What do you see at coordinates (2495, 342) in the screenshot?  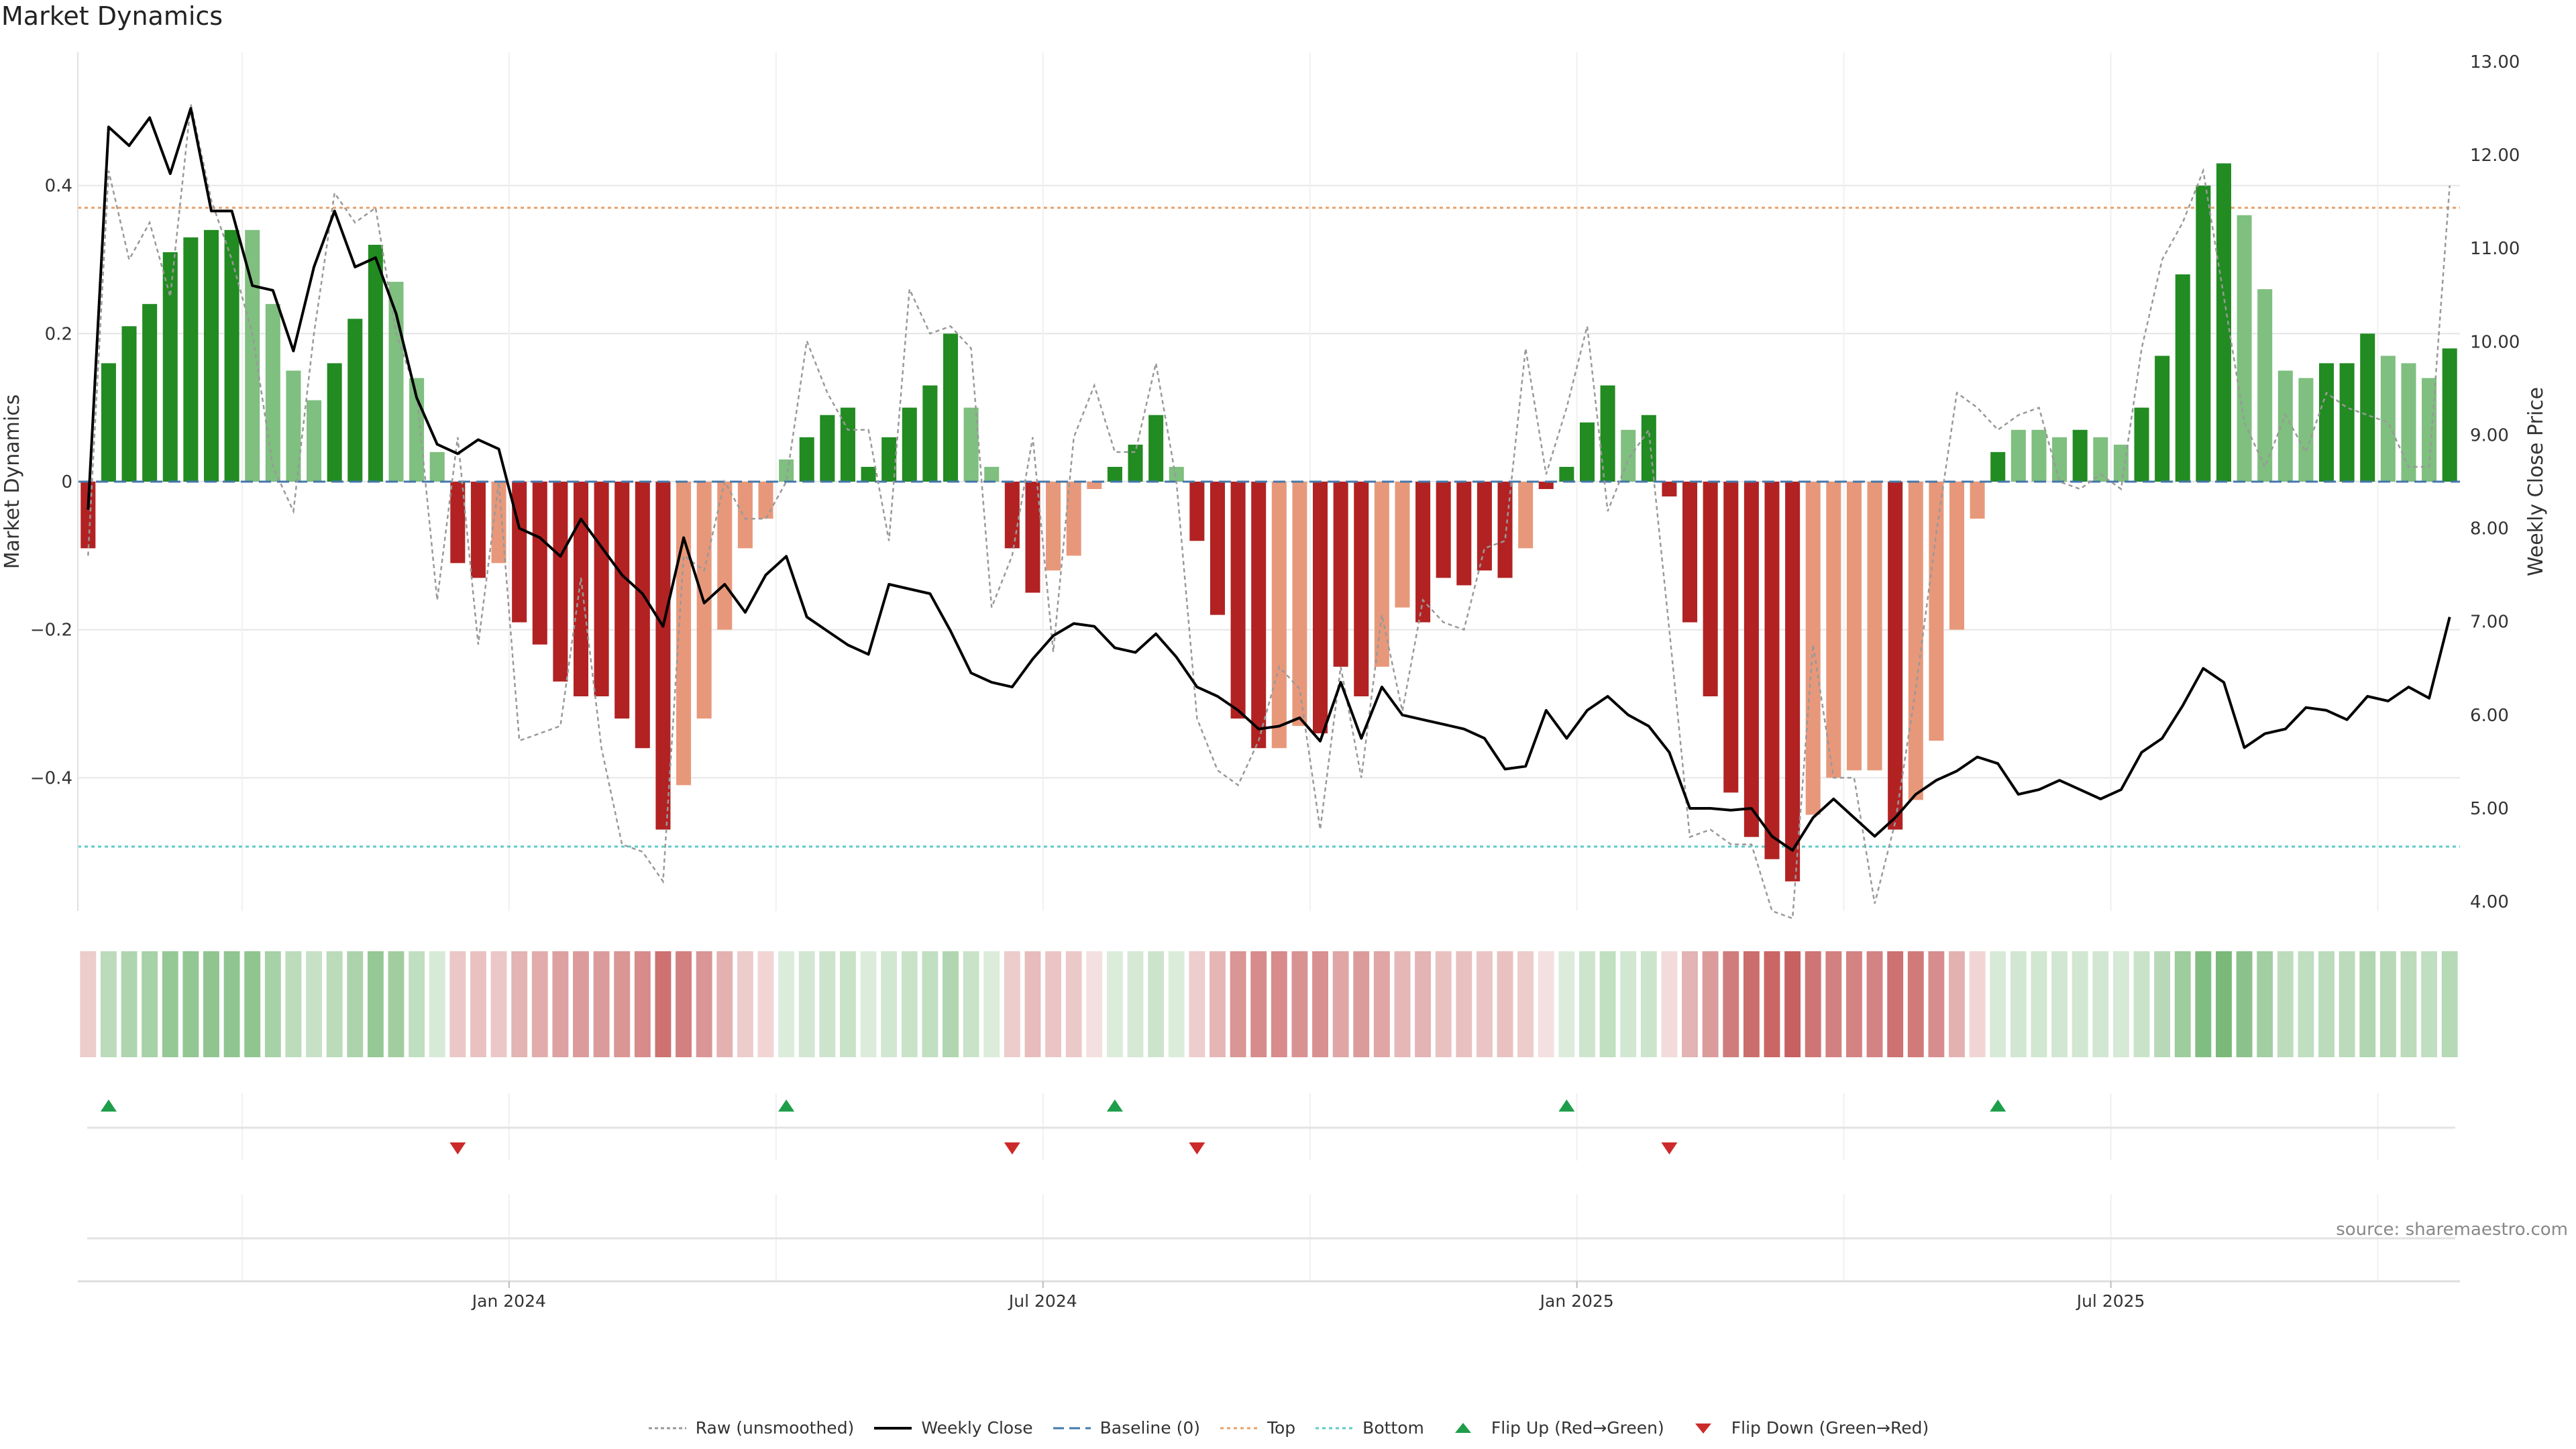 I see `y2-tick-label: 10.00` at bounding box center [2495, 342].